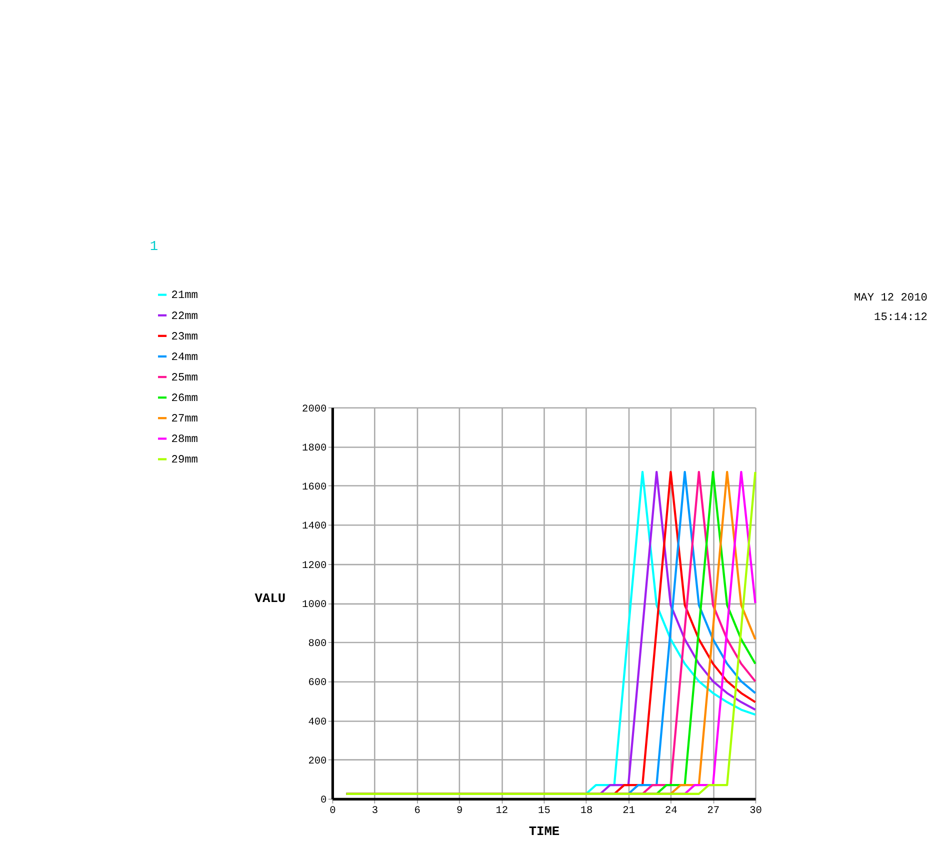 Image resolution: width=936 pixels, height=858 pixels. What do you see at coordinates (671, 810) in the screenshot?
I see `x-tick-label: 24` at bounding box center [671, 810].